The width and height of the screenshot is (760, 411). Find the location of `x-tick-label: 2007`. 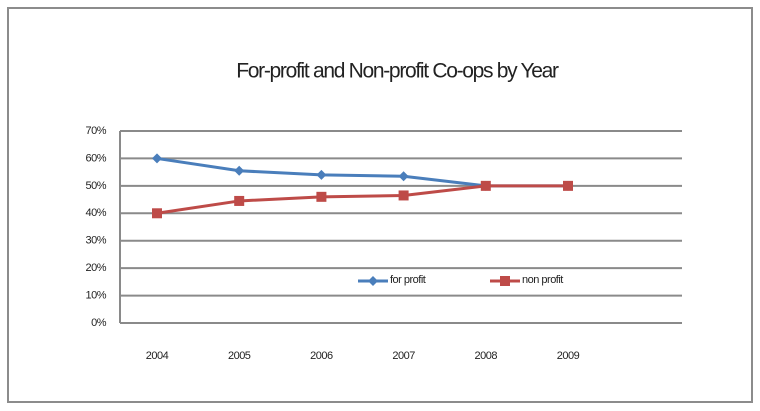

x-tick-label: 2007 is located at coordinates (403, 356).